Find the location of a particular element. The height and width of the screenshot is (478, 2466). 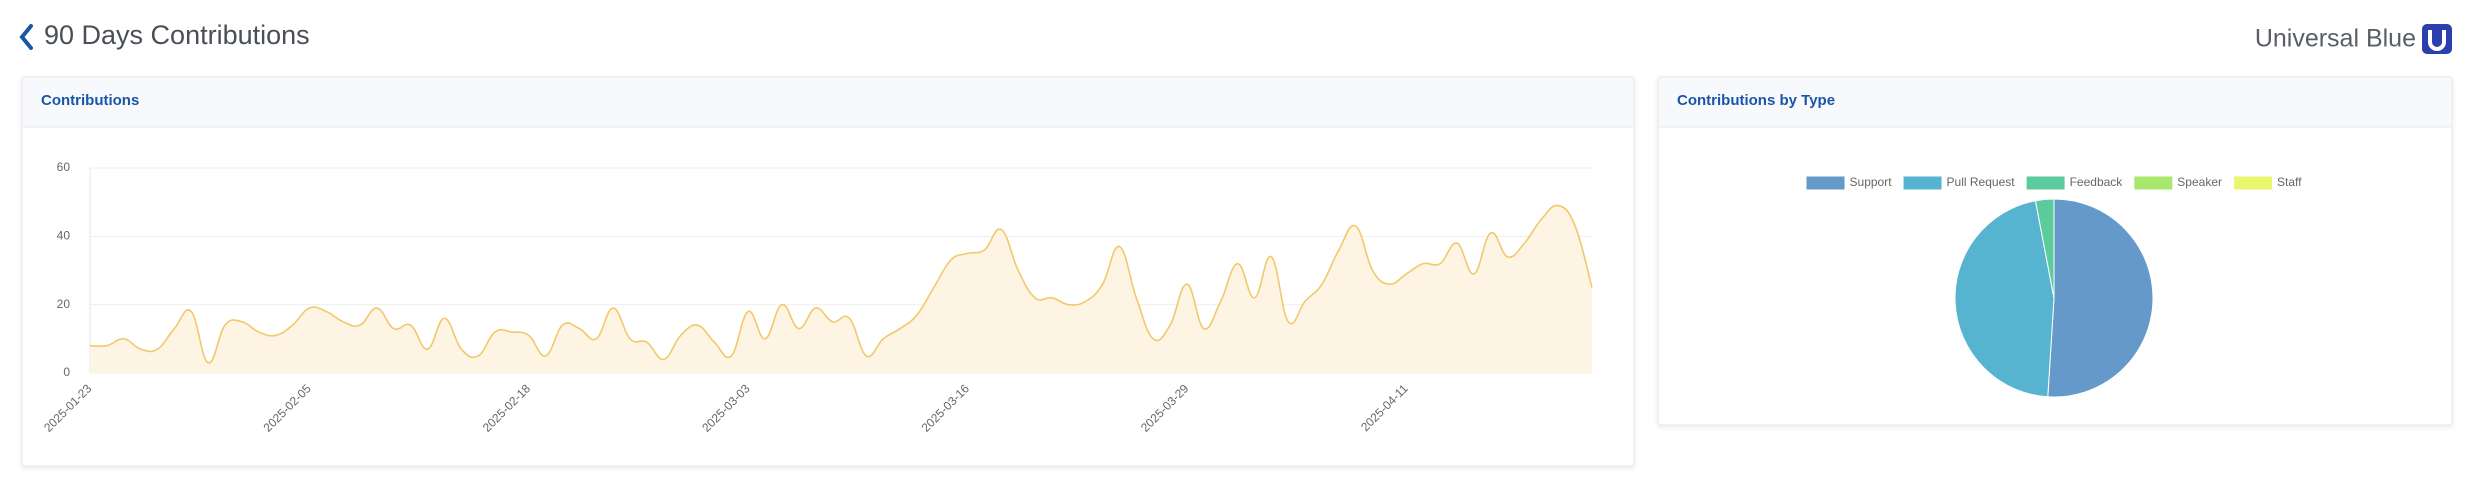

legend-label: Staff is located at coordinates (2289, 182).